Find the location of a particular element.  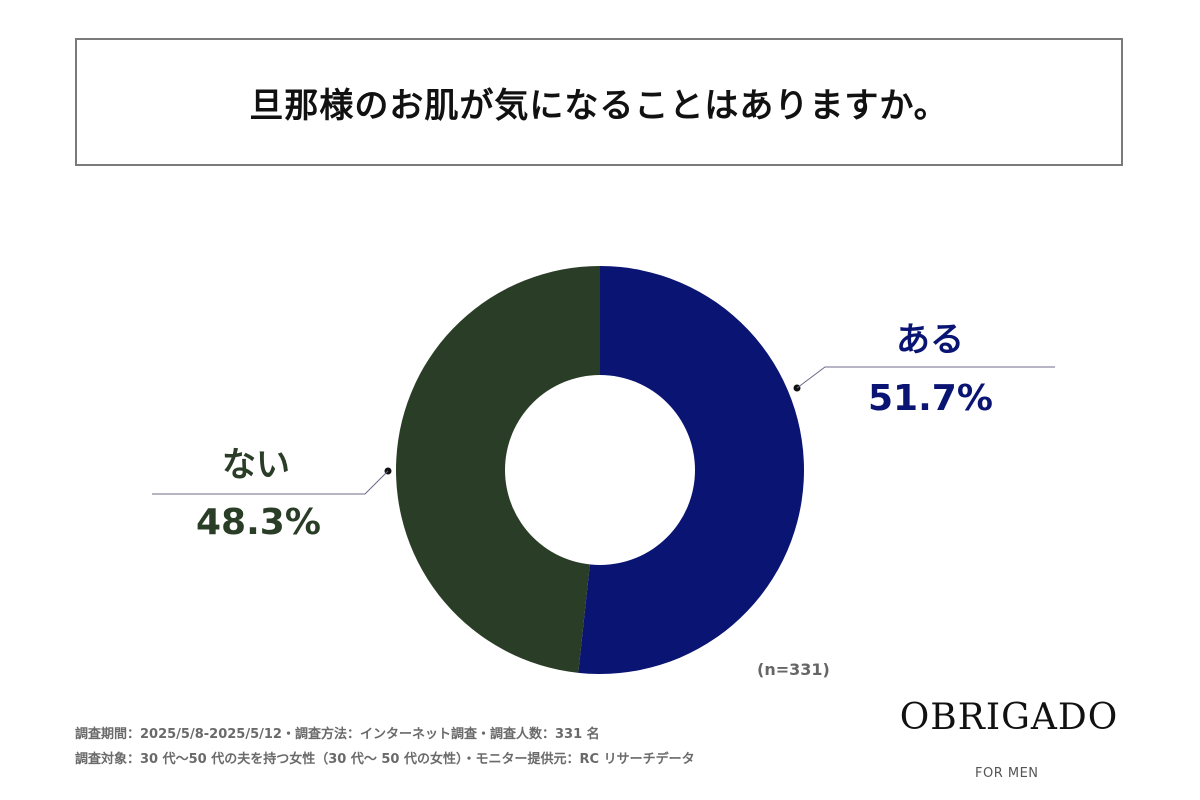

leader-line-aru is located at coordinates (924, 379).